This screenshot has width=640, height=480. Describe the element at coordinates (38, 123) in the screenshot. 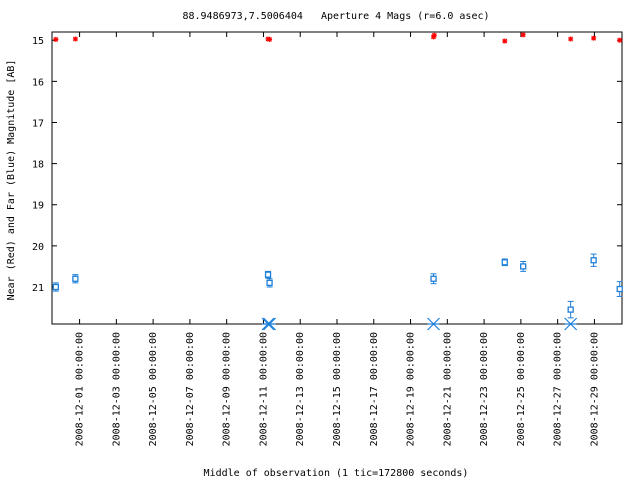

I see `y-tick-label: 17` at that location.